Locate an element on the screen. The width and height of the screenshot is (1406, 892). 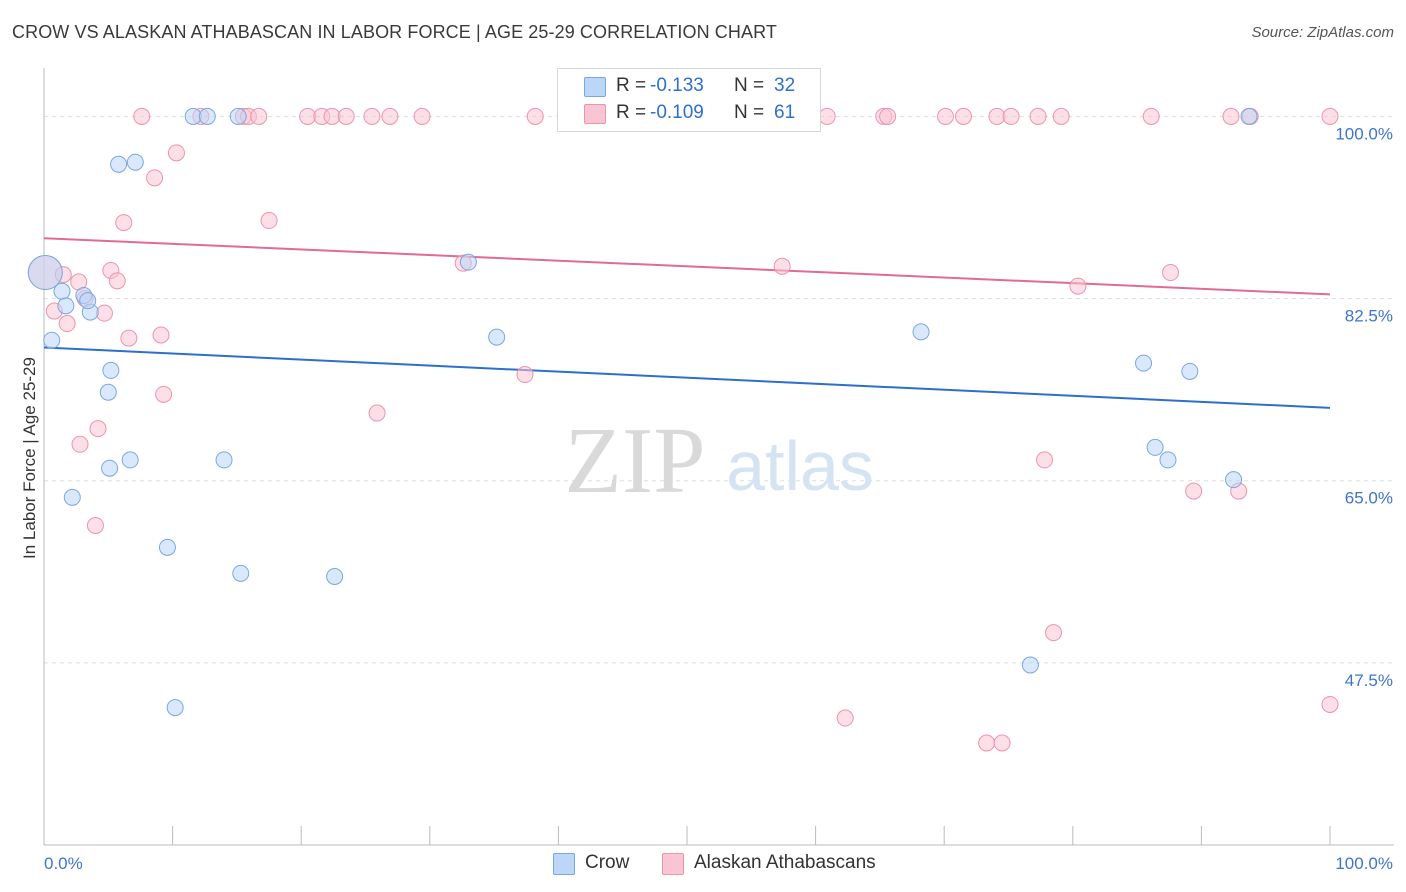
crow-trend-line is located at coordinates (687, 377).